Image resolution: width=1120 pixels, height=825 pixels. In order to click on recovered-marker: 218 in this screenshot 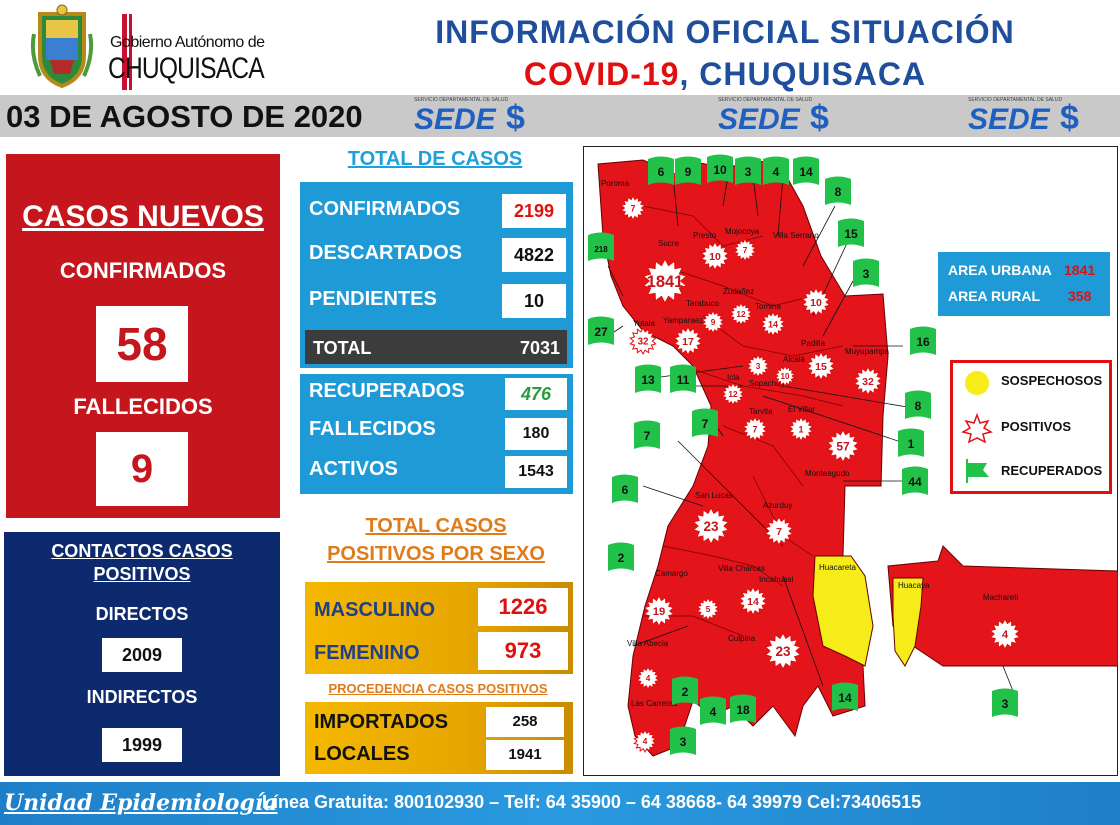, I will do `click(601, 246)`.